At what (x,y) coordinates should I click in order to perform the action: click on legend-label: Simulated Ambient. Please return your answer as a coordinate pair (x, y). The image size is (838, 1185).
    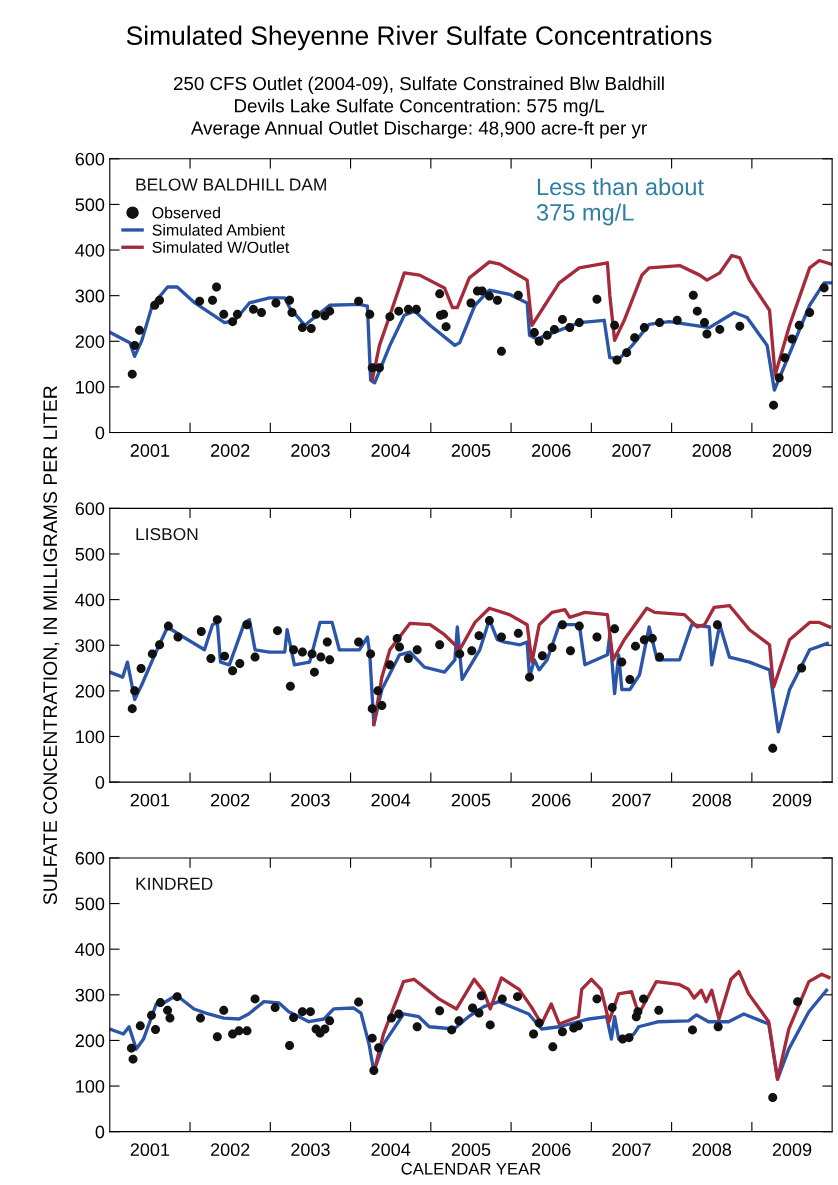
    Looking at the image, I should click on (218, 229).